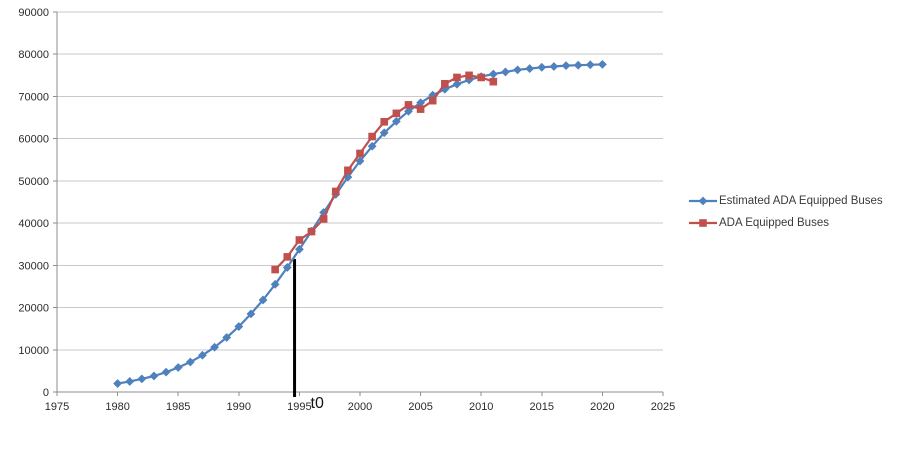 The height and width of the screenshot is (469, 911). I want to click on x-tick-label: 1995, so click(299, 407).